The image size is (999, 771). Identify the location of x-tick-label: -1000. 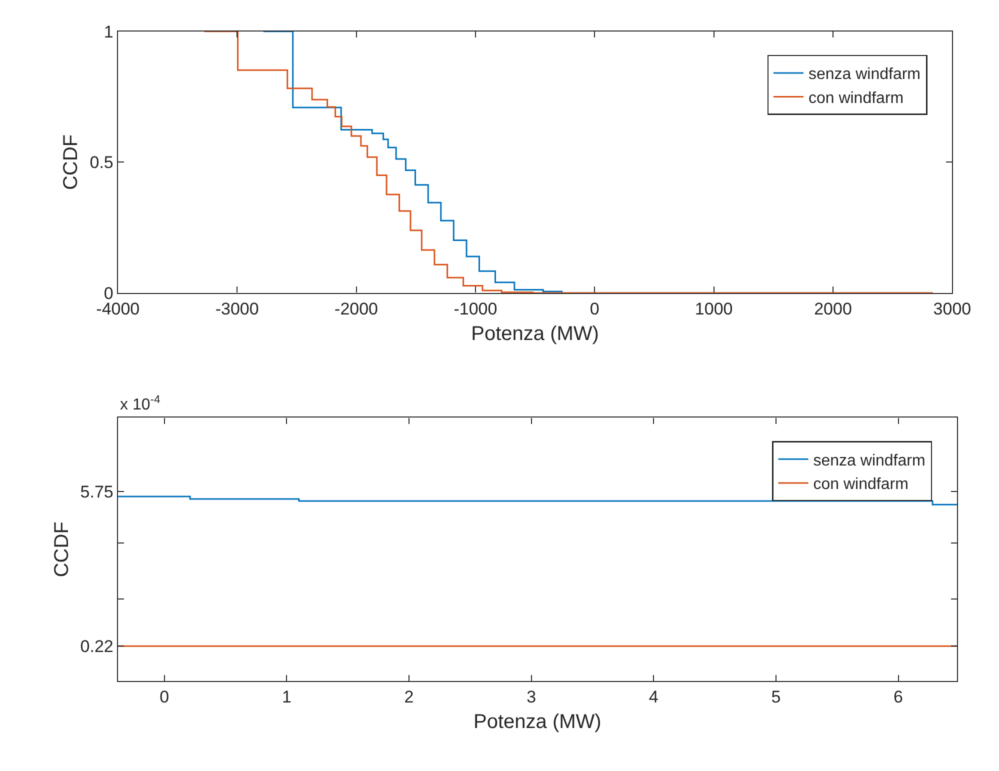
(476, 308).